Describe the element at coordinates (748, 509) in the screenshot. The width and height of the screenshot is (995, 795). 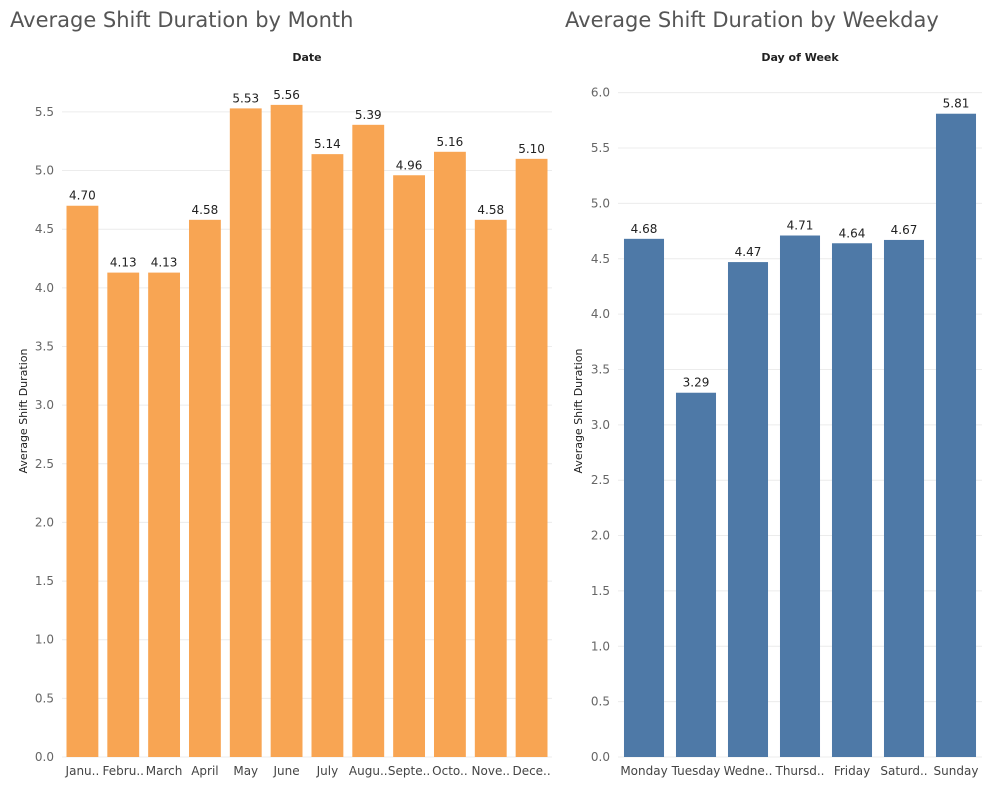
I see `bar-wedne` at that location.